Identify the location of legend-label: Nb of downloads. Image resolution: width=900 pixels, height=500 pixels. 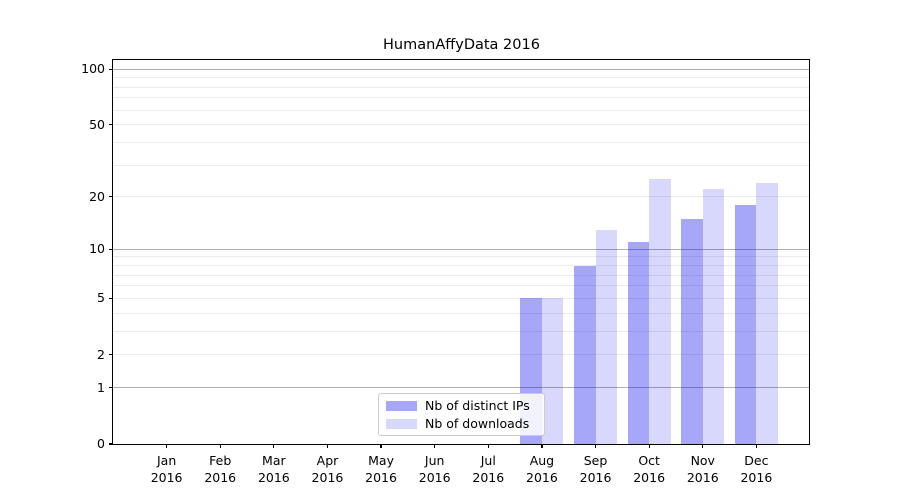
(477, 423).